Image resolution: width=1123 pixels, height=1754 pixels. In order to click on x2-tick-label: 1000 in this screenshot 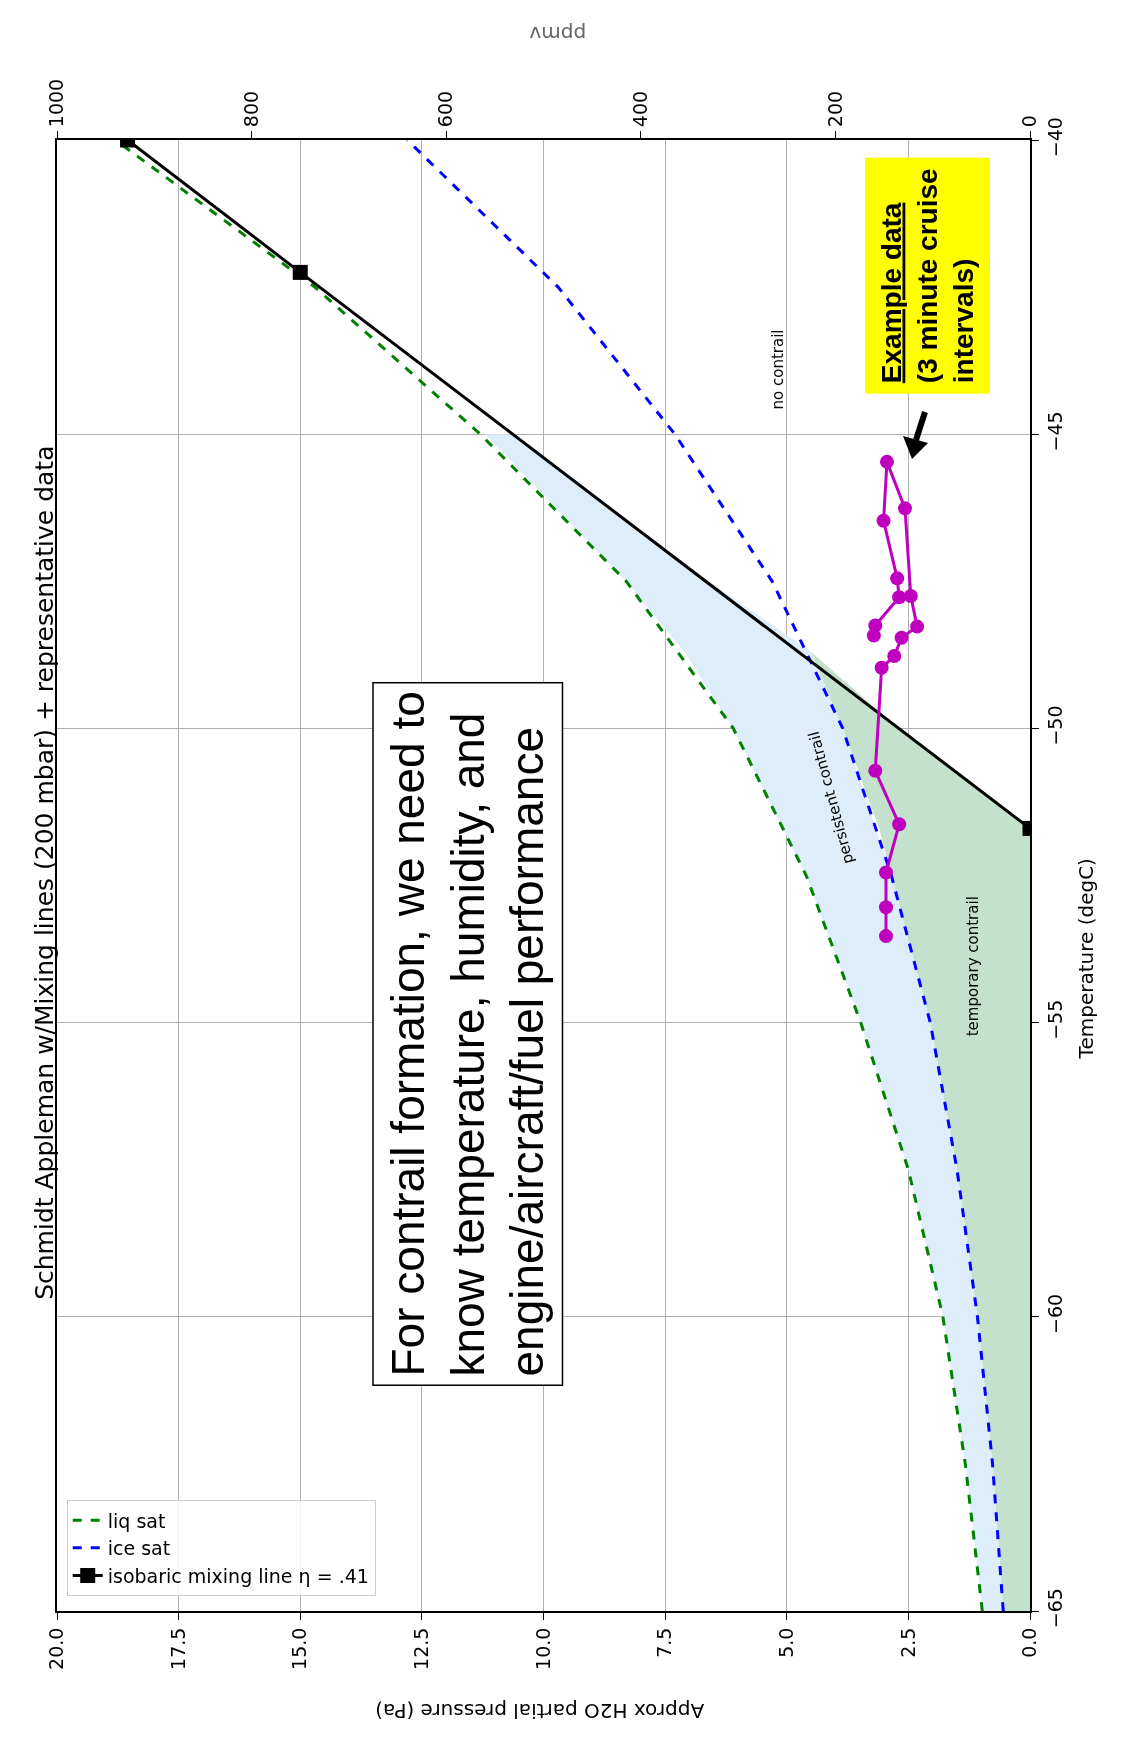, I will do `click(56, 103)`.